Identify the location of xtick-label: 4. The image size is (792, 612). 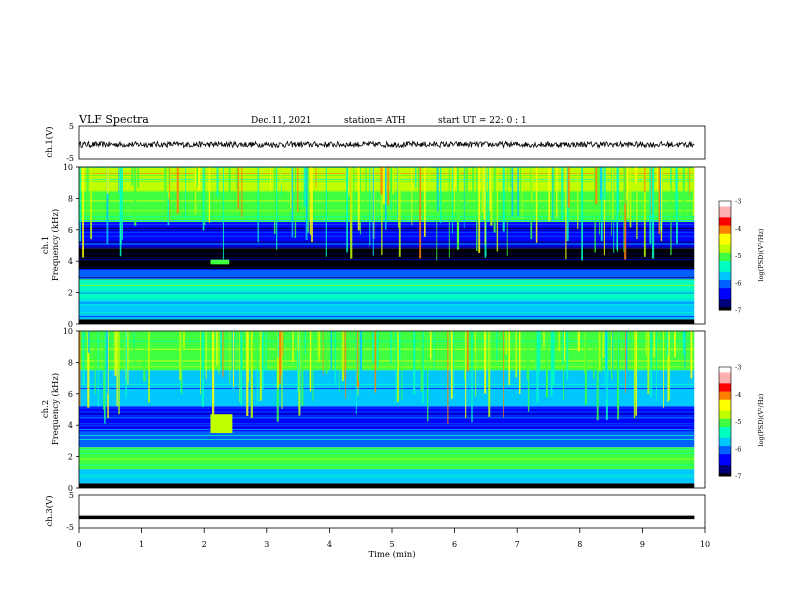
(329, 544).